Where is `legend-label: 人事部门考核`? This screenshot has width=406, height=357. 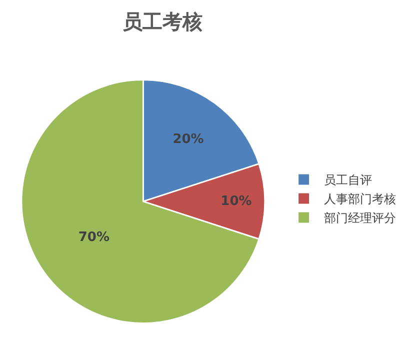
legend-label: 人事部门考核 is located at coordinates (360, 199).